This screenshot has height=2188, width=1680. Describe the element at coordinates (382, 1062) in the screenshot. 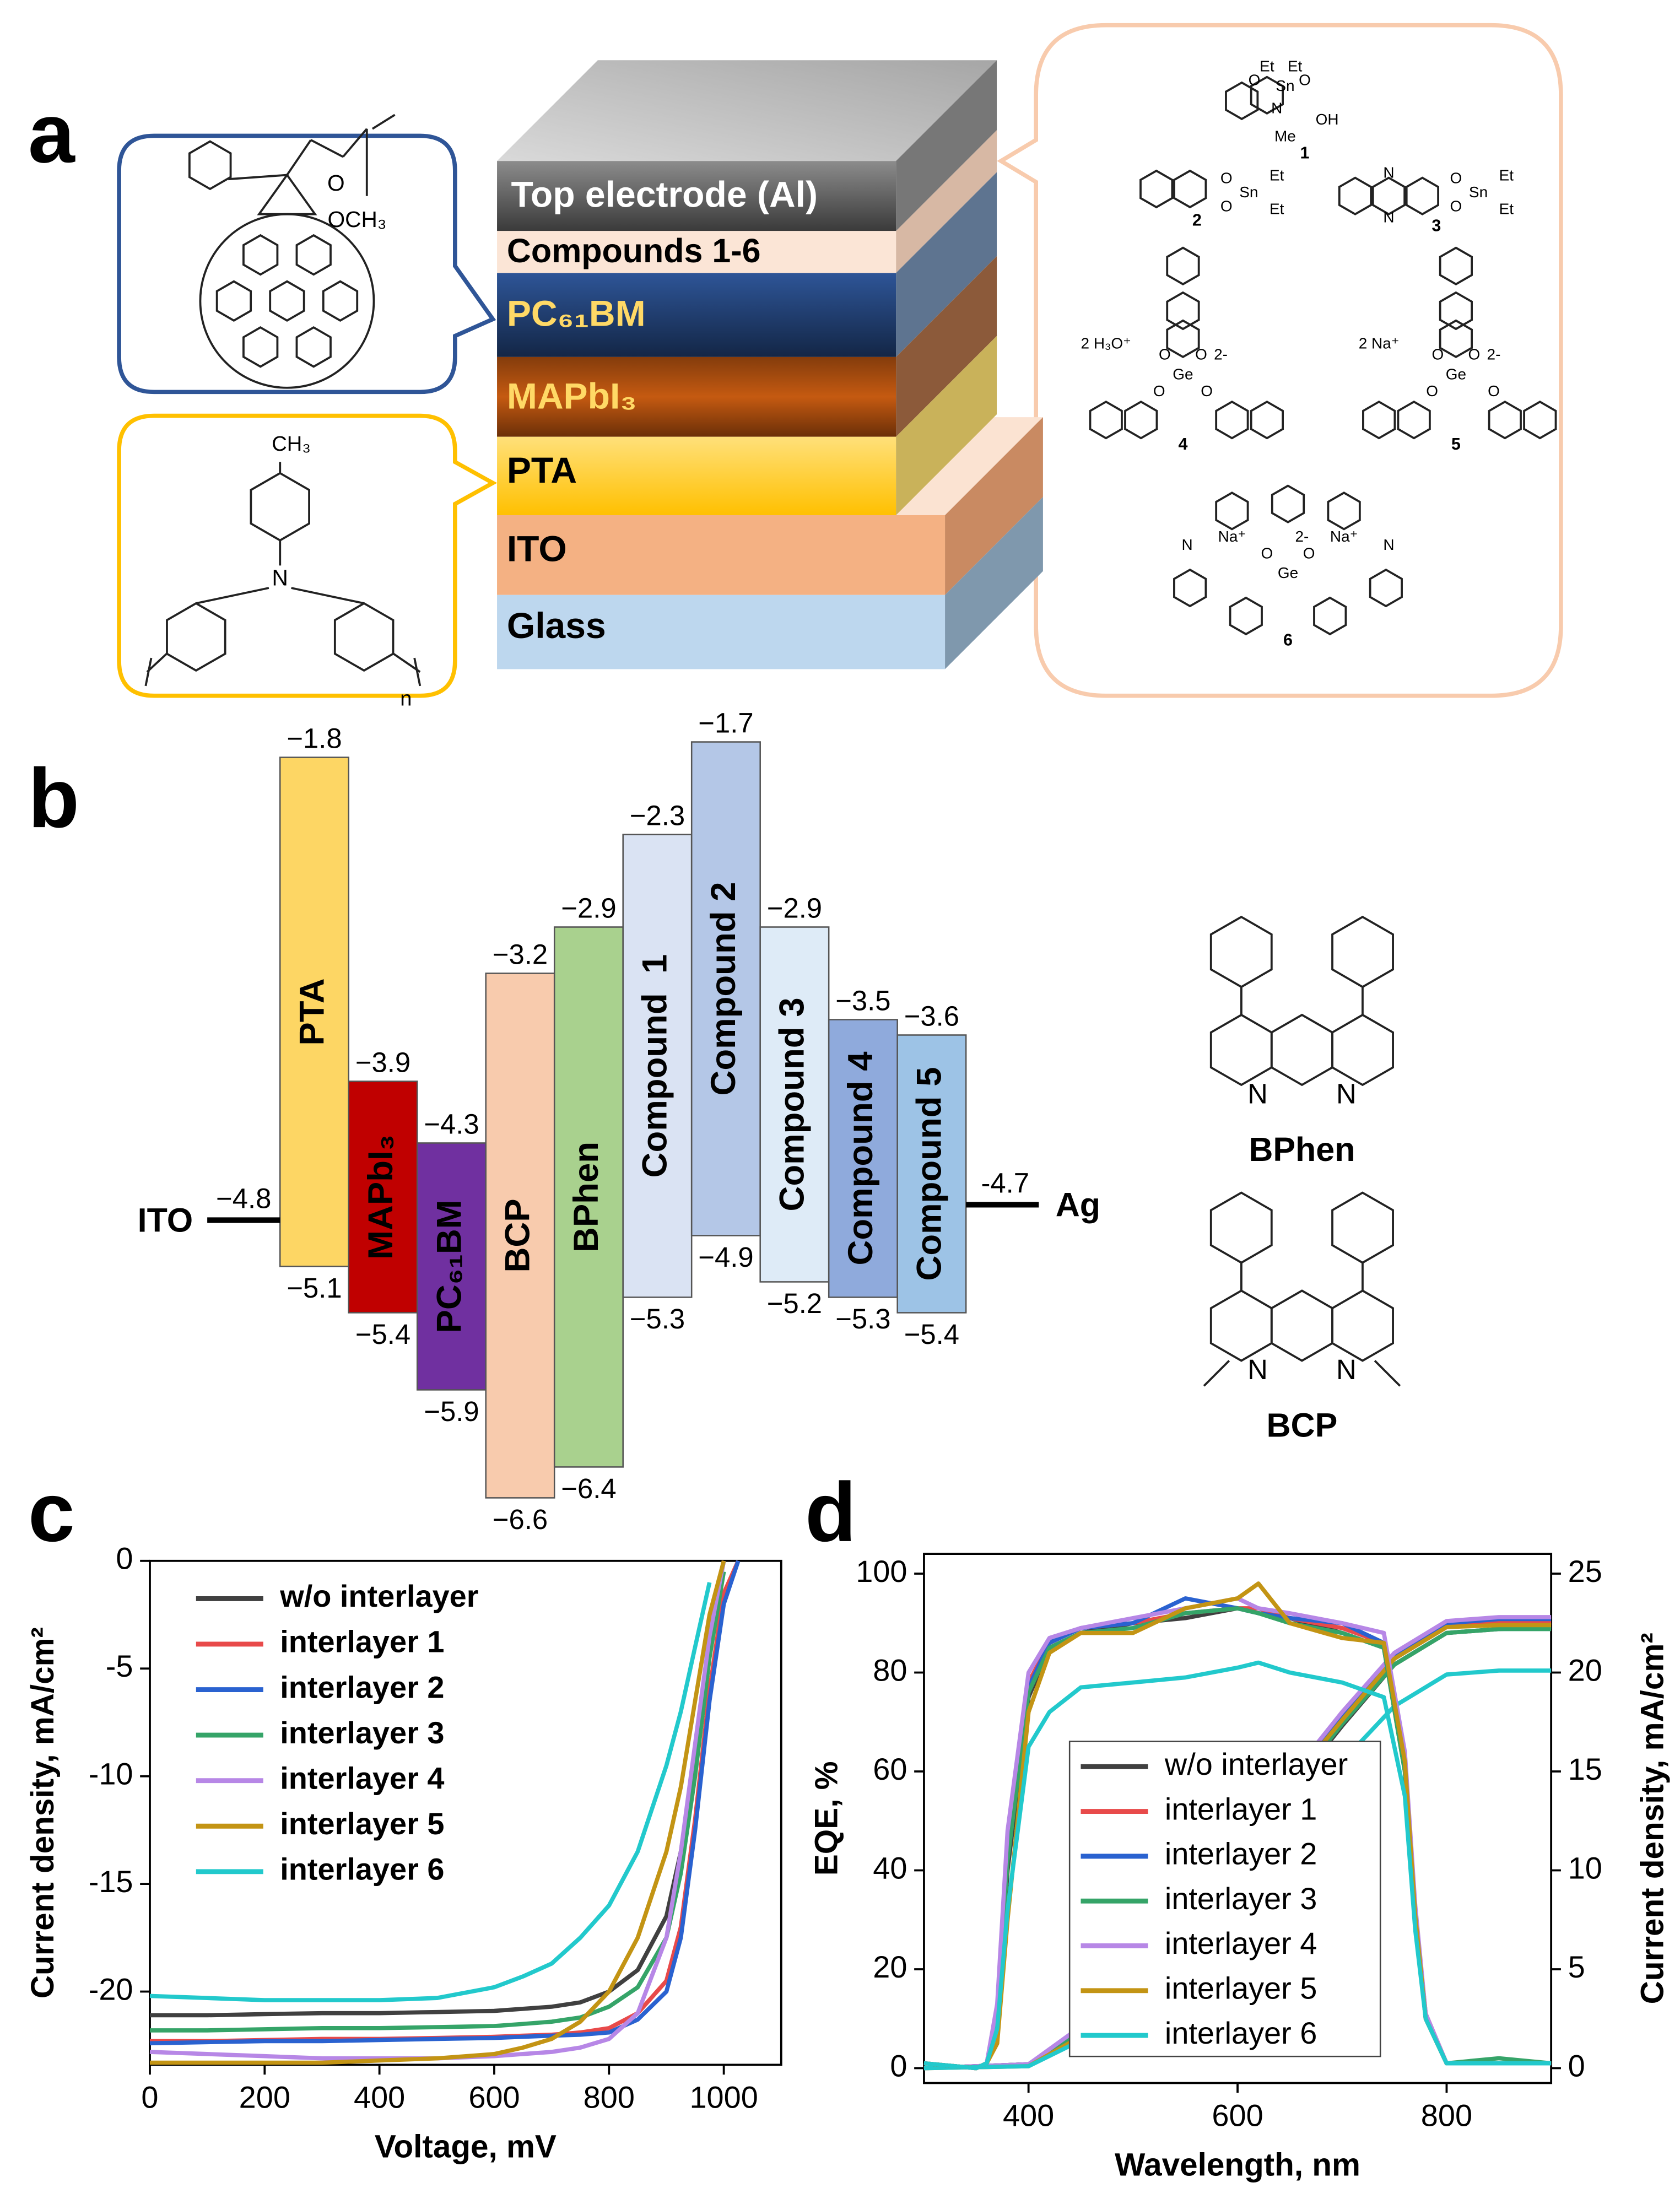

I see `lumo-label: −3.9` at that location.